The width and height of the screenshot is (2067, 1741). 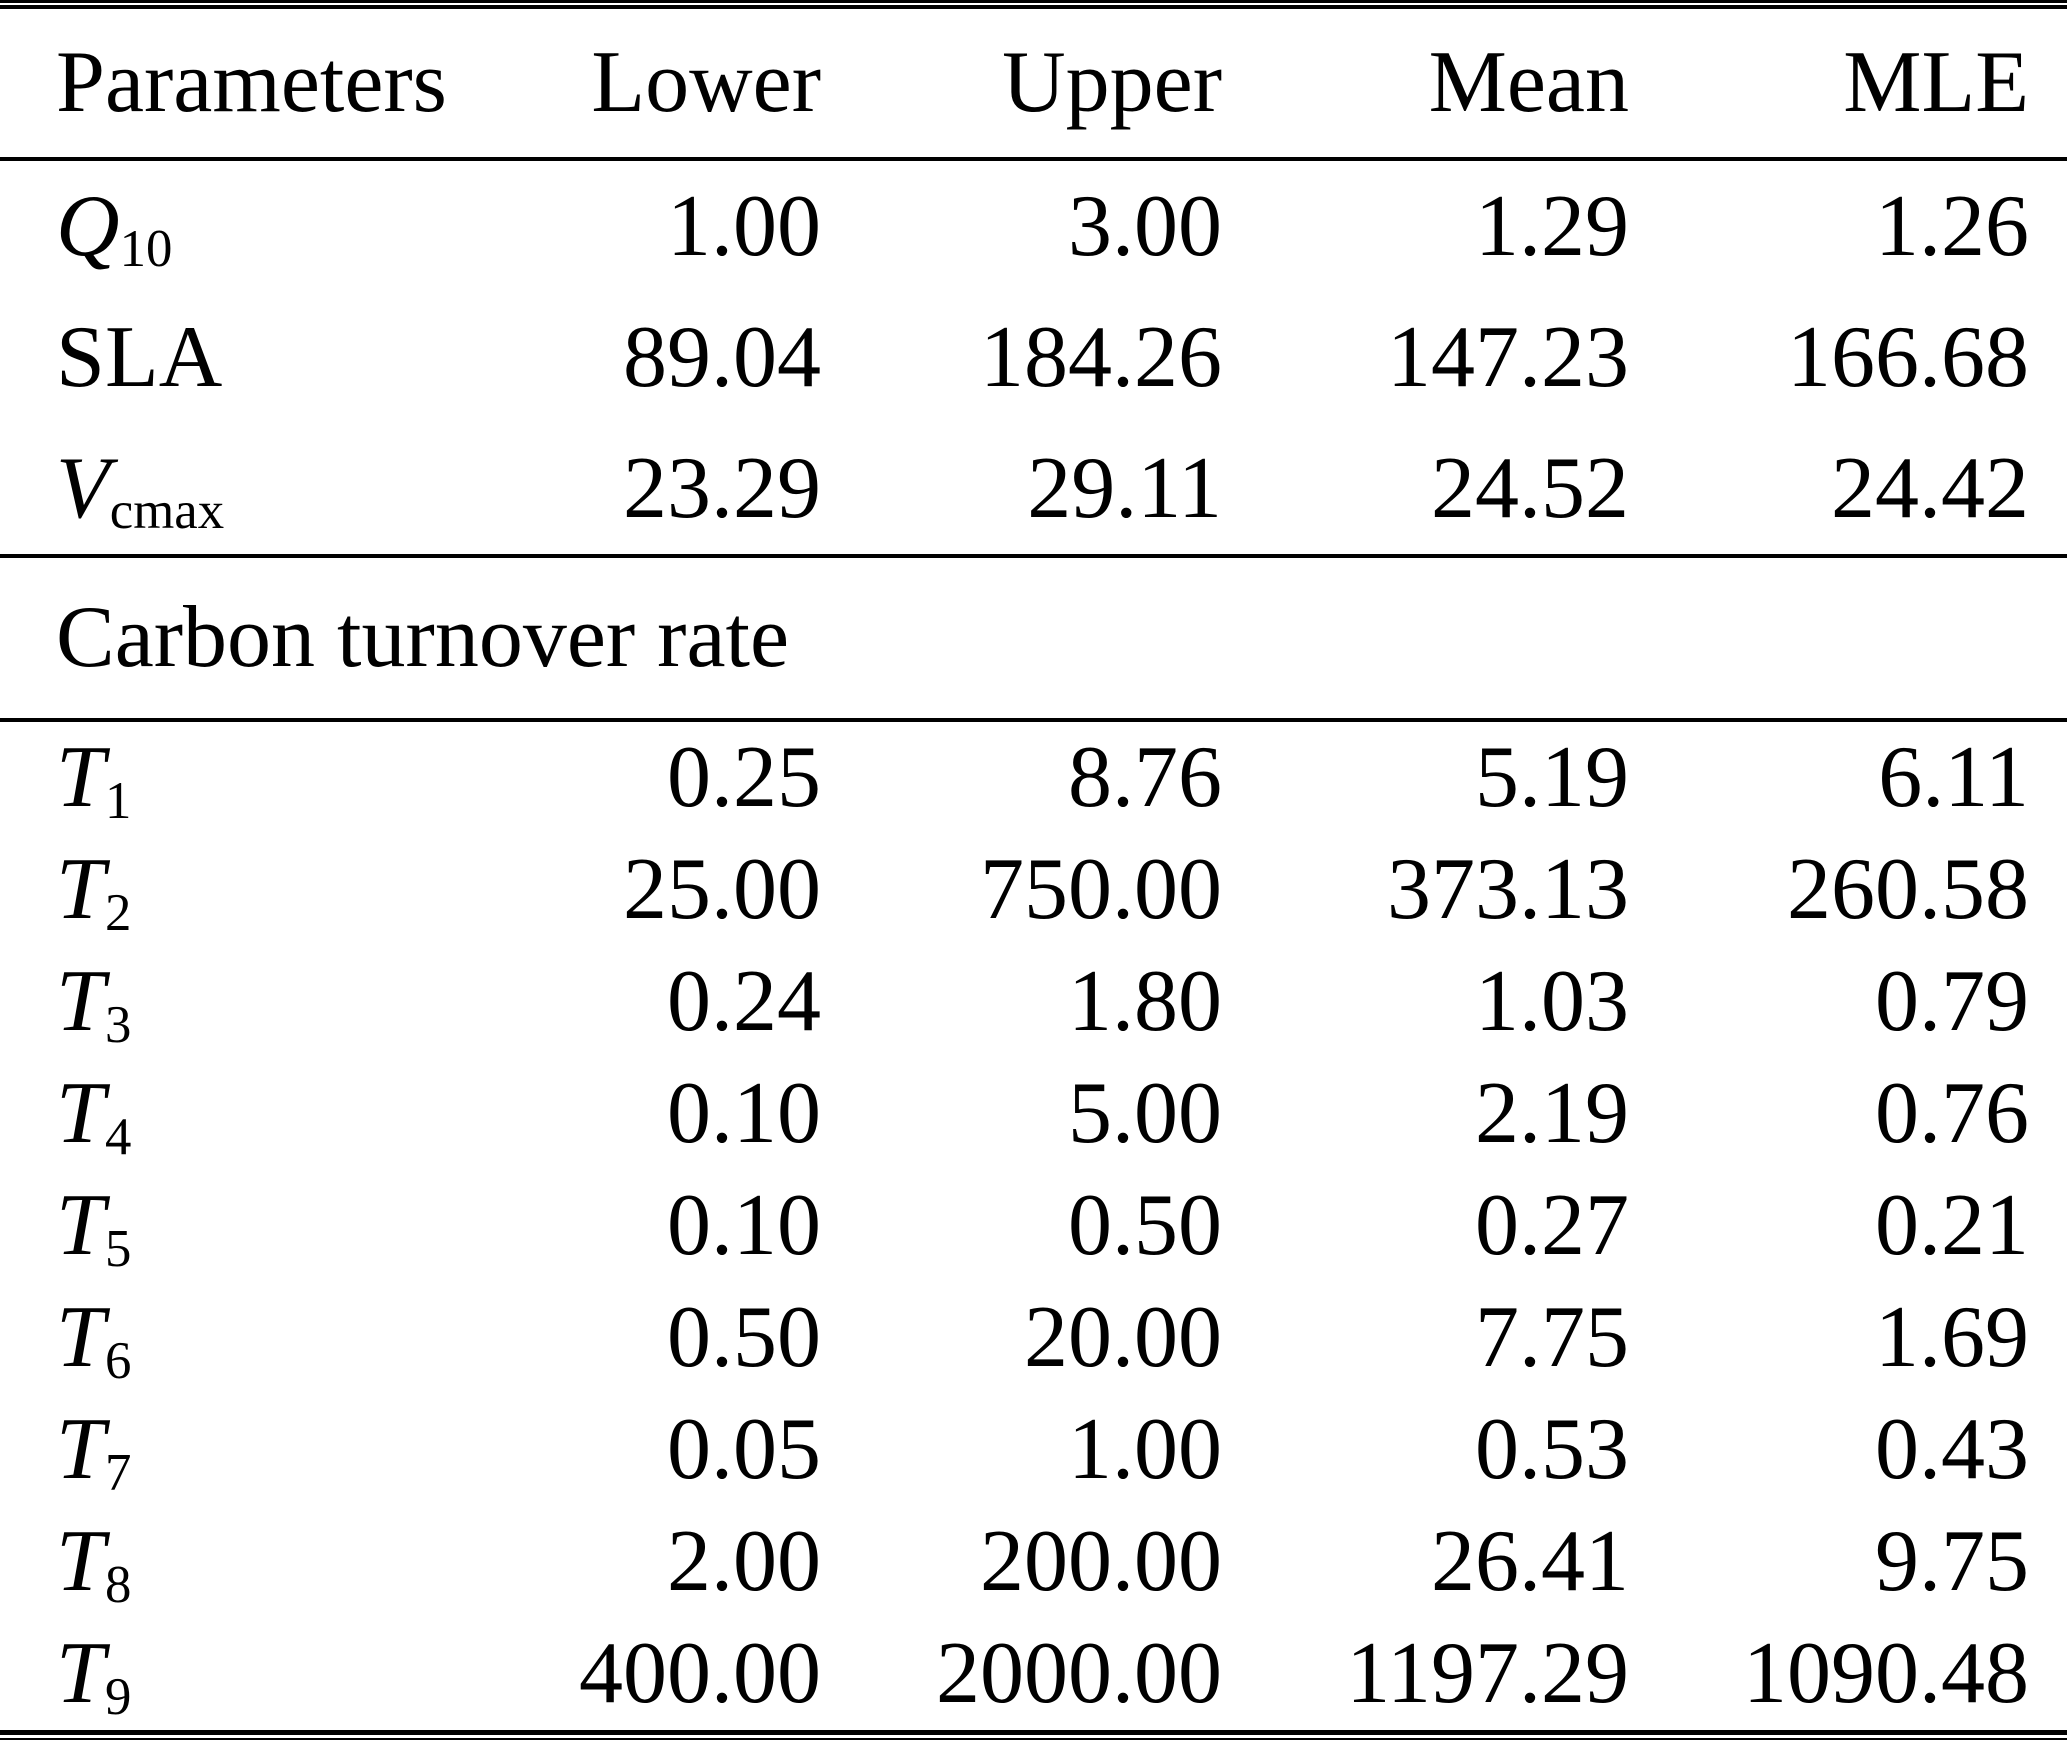 I want to click on upper-cell: 3.00, so click(x=1145, y=226).